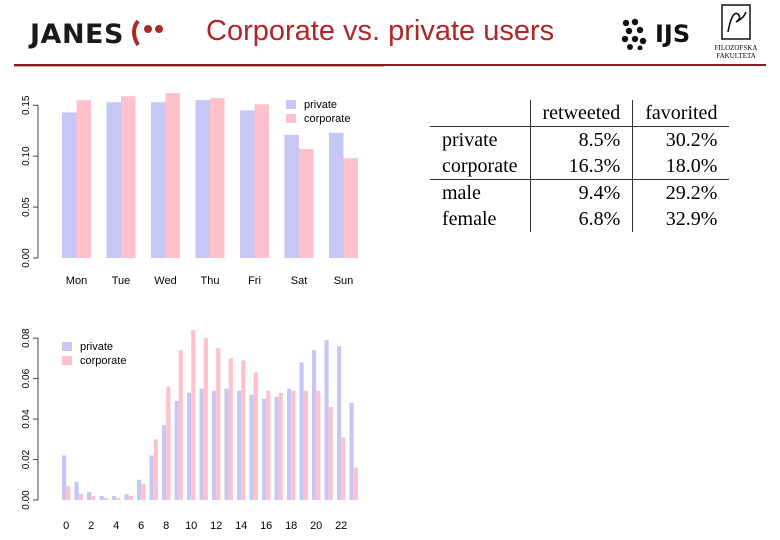  Describe the element at coordinates (26, 156) in the screenshot. I see `y-tick-label: 0.10` at that location.